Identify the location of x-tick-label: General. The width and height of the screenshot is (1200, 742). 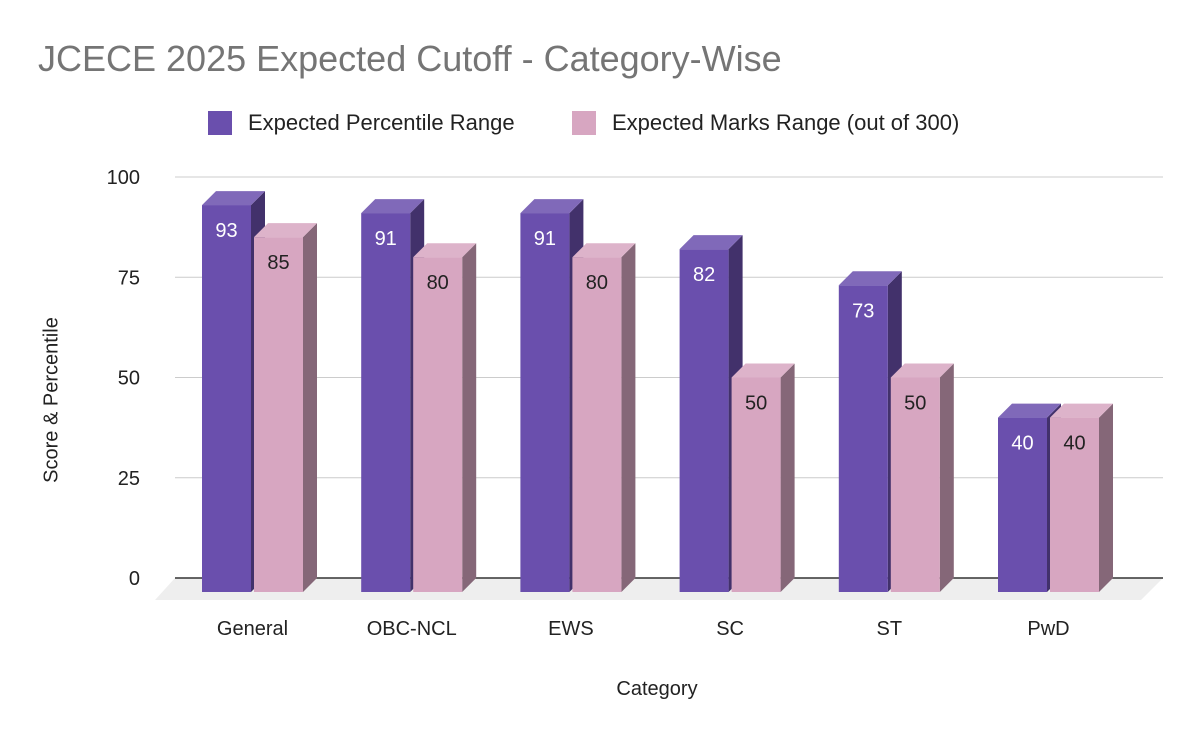
(252, 629).